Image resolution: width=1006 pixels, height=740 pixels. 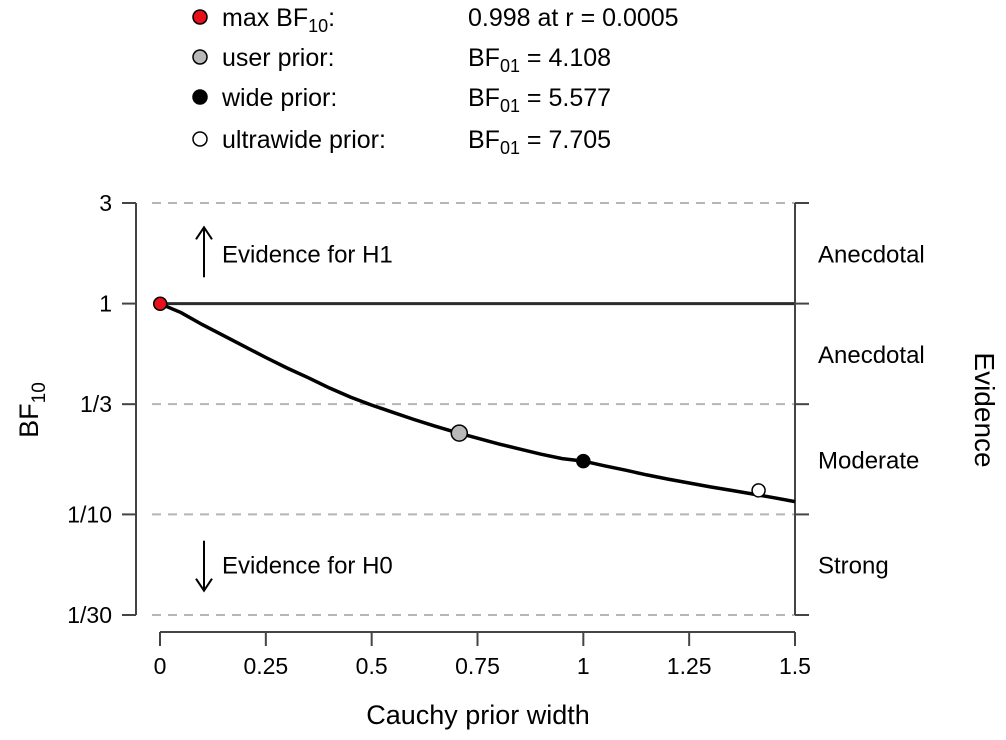 I want to click on y-tick-label-0: 3, so click(x=105, y=203).